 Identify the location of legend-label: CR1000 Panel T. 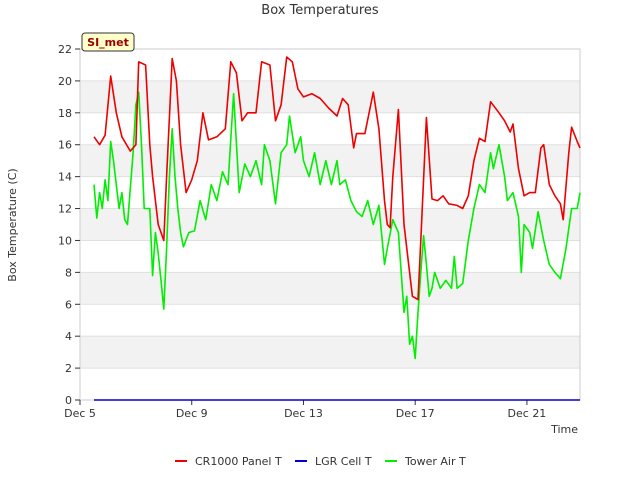
(238, 461).